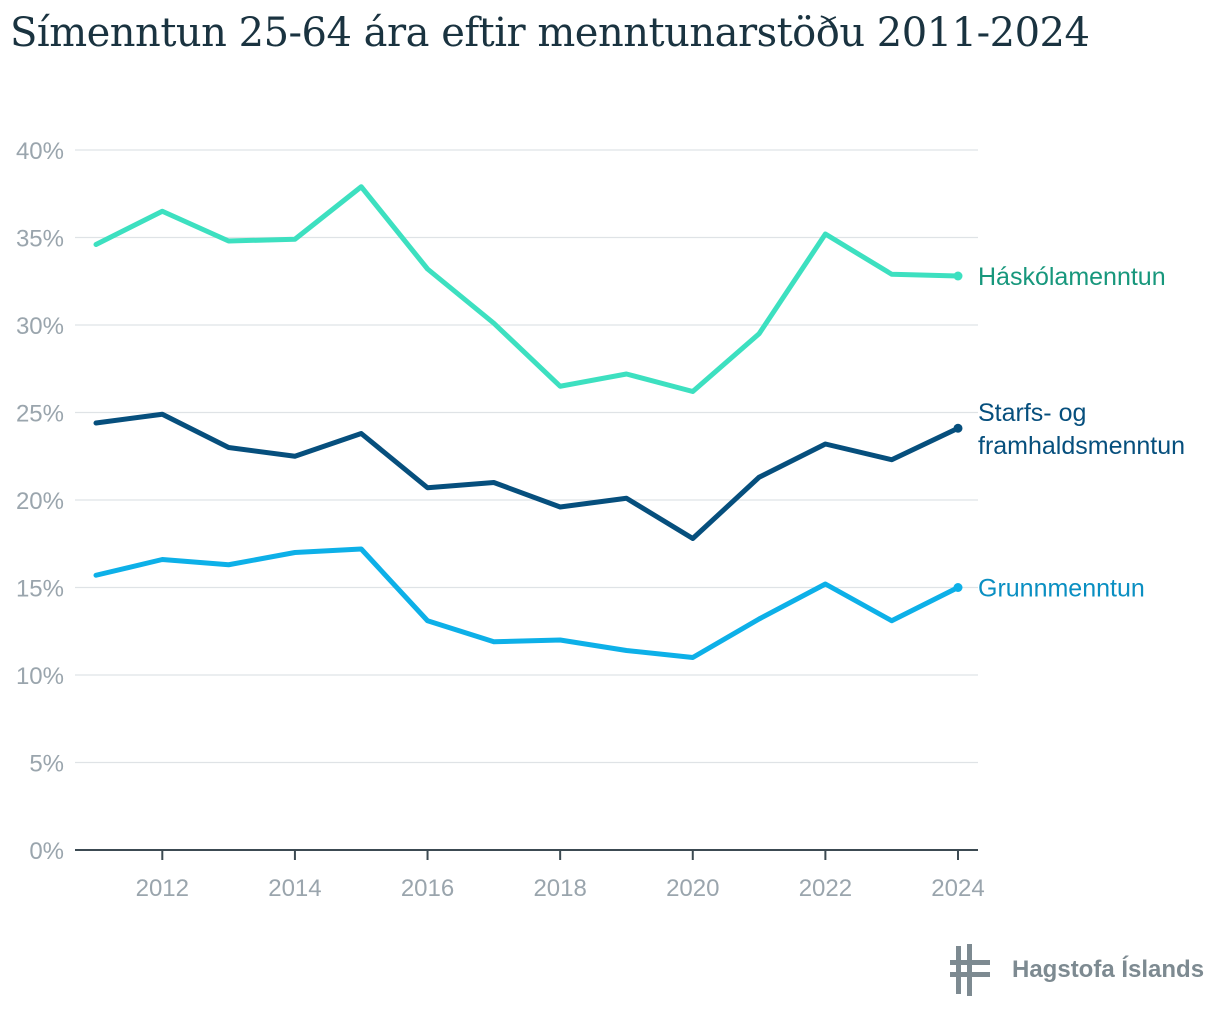  I want to click on y-tick-label: 10%, so click(40, 676).